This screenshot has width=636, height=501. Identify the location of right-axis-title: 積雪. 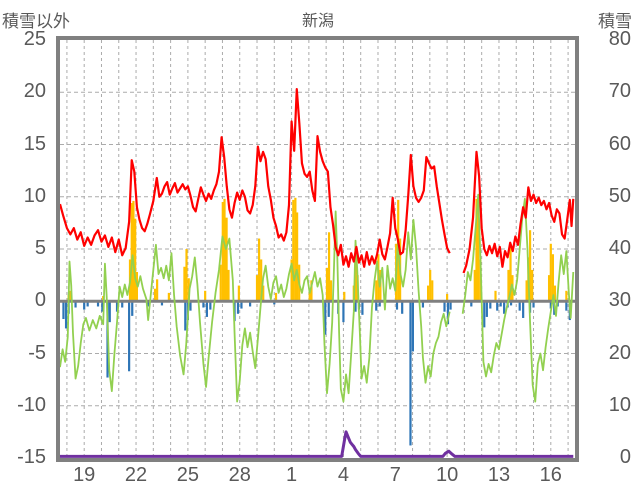
(615, 21).